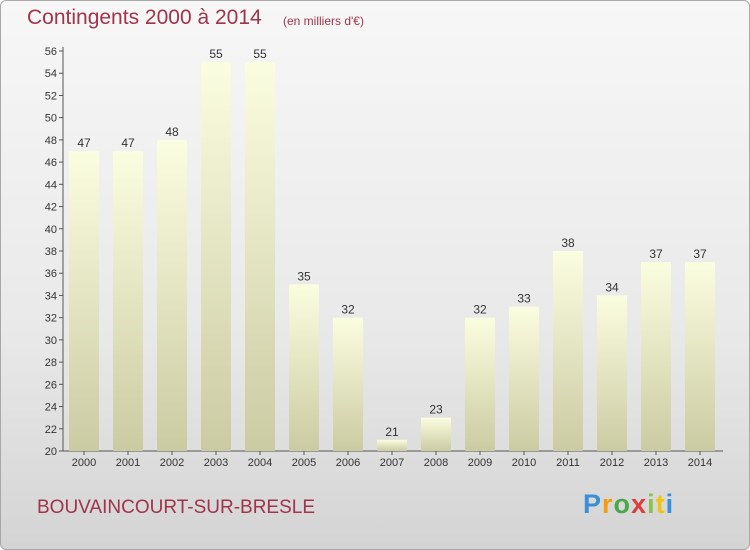 The width and height of the screenshot is (750, 550). I want to click on y-tick-label: 32, so click(51, 319).